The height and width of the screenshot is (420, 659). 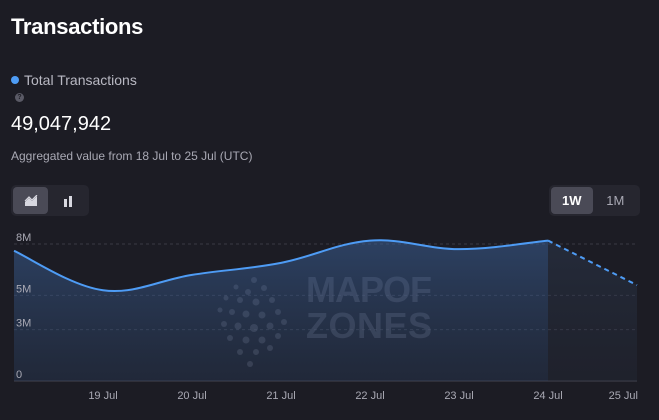 What do you see at coordinates (547, 396) in the screenshot?
I see `x-tick-label: 24 Jul` at bounding box center [547, 396].